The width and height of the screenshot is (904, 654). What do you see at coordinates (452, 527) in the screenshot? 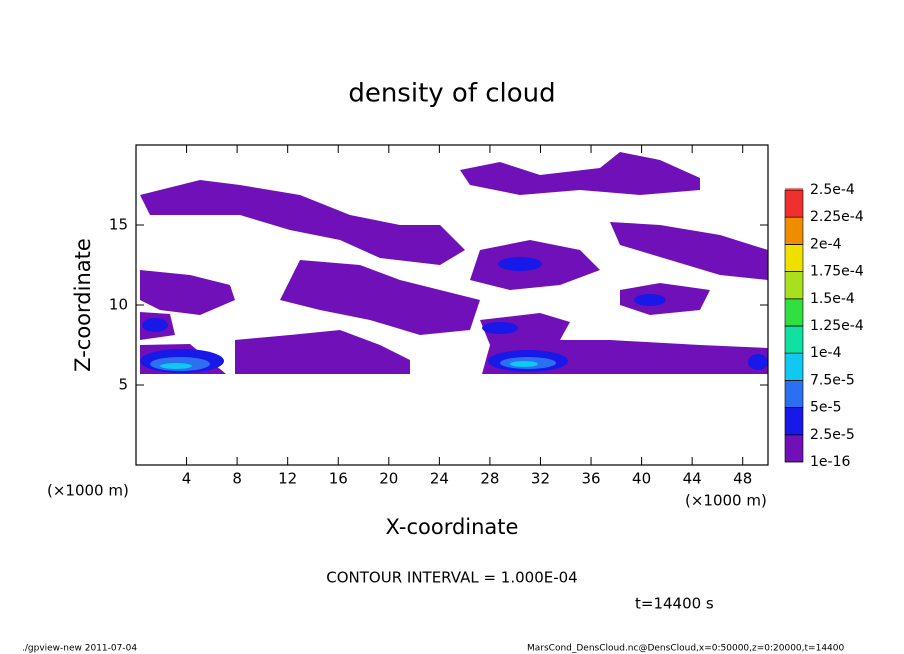
I see `x-axis-label: X-coordinate` at bounding box center [452, 527].